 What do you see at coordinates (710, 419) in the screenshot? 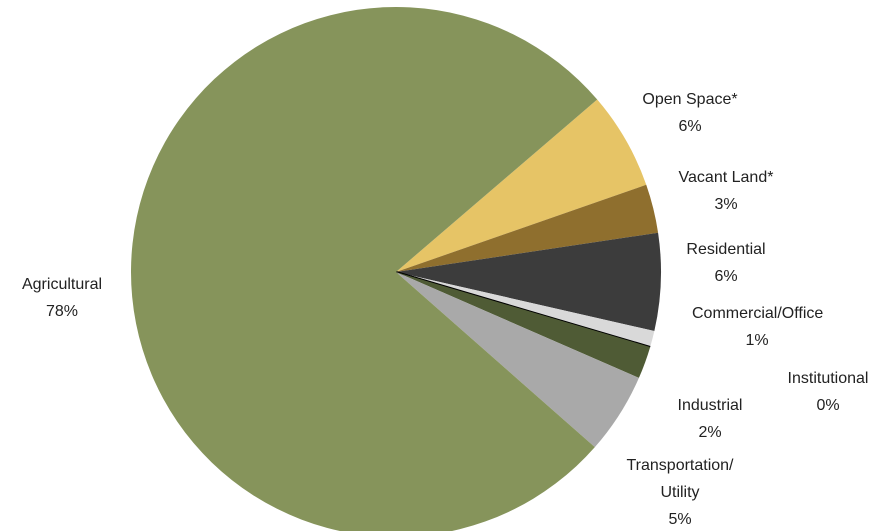
I see `slice-label: Industrial 2%` at bounding box center [710, 419].